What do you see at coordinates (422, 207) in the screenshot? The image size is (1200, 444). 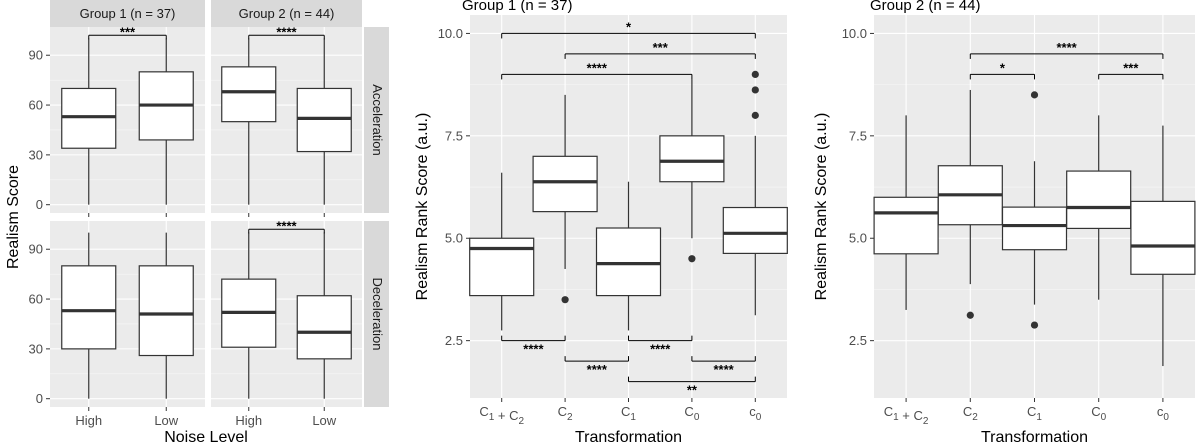 I see `group1-boxplot-y-axis-title: Realism Rank Score (a.u.)` at bounding box center [422, 207].